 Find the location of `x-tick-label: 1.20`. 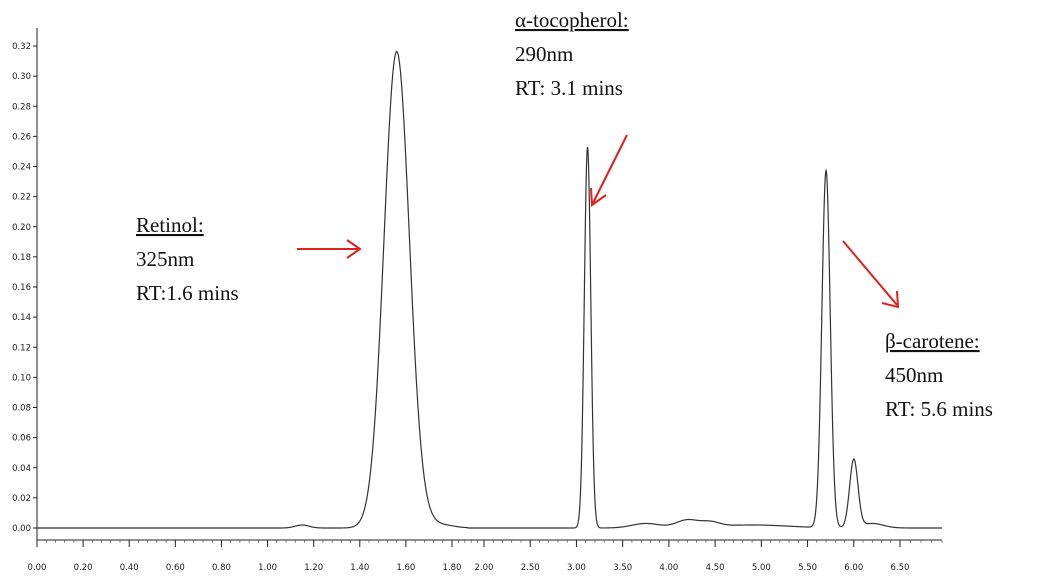

x-tick-label: 1.20 is located at coordinates (313, 568).